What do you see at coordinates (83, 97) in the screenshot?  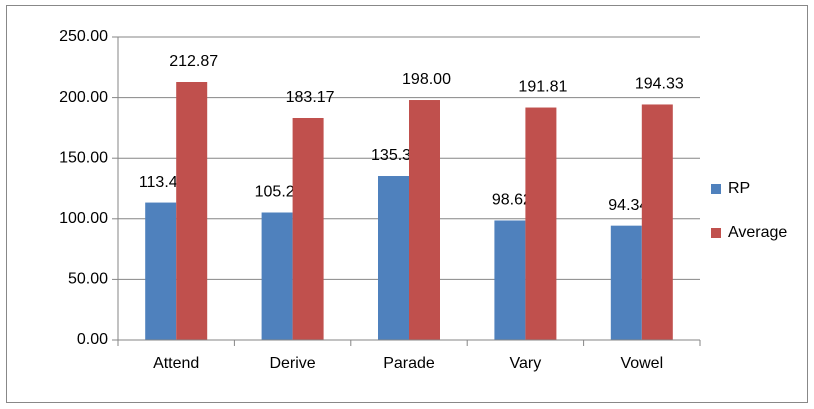 I see `y-tick-label: 200.00` at bounding box center [83, 97].